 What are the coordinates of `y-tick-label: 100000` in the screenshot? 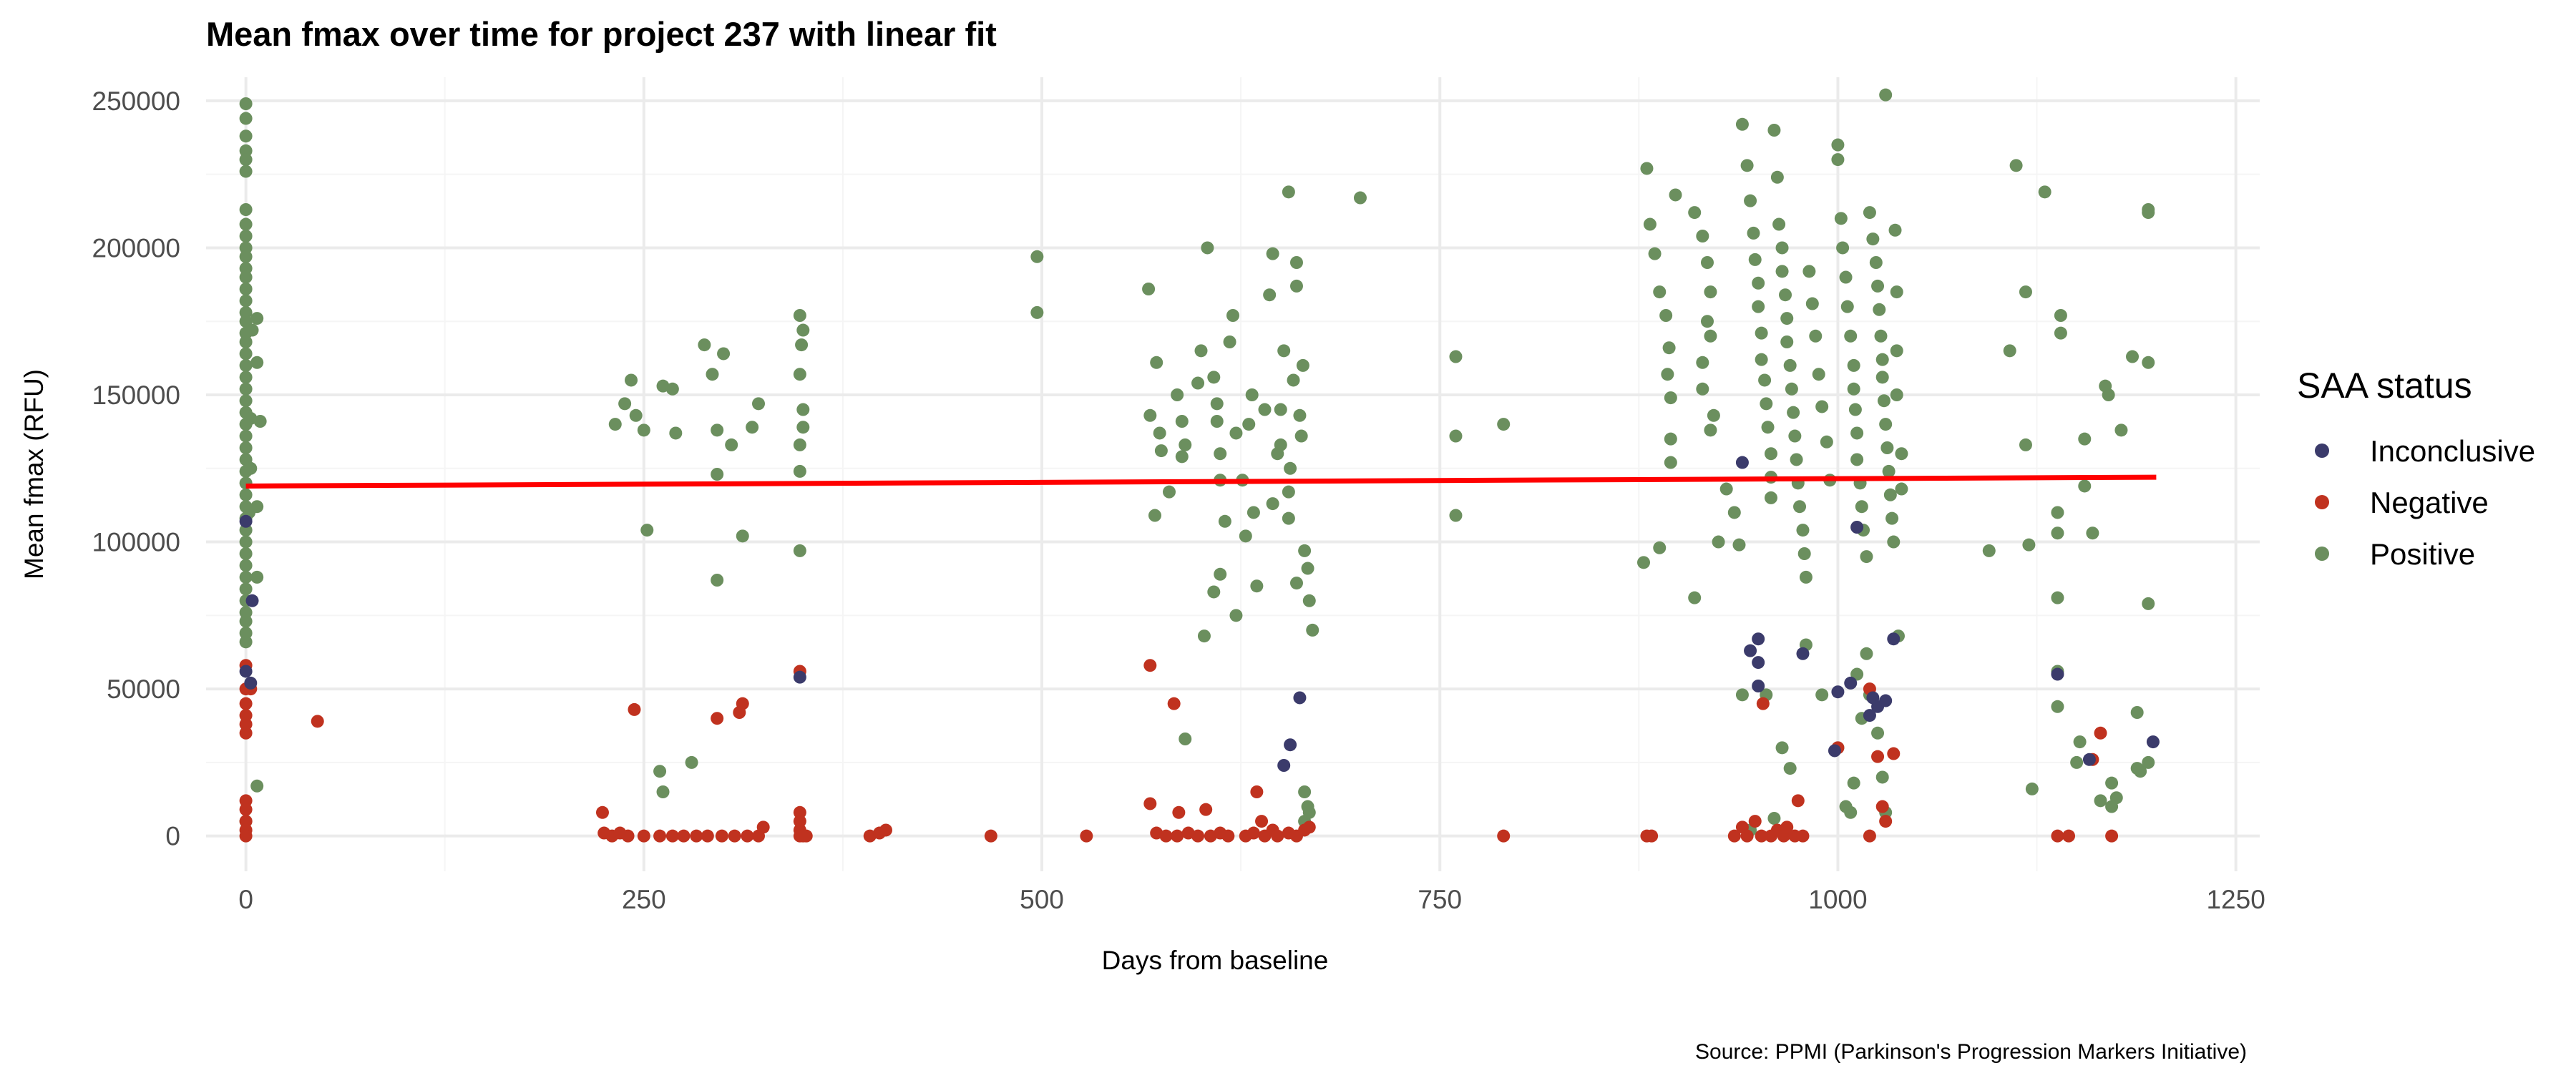 It's located at (136, 542).